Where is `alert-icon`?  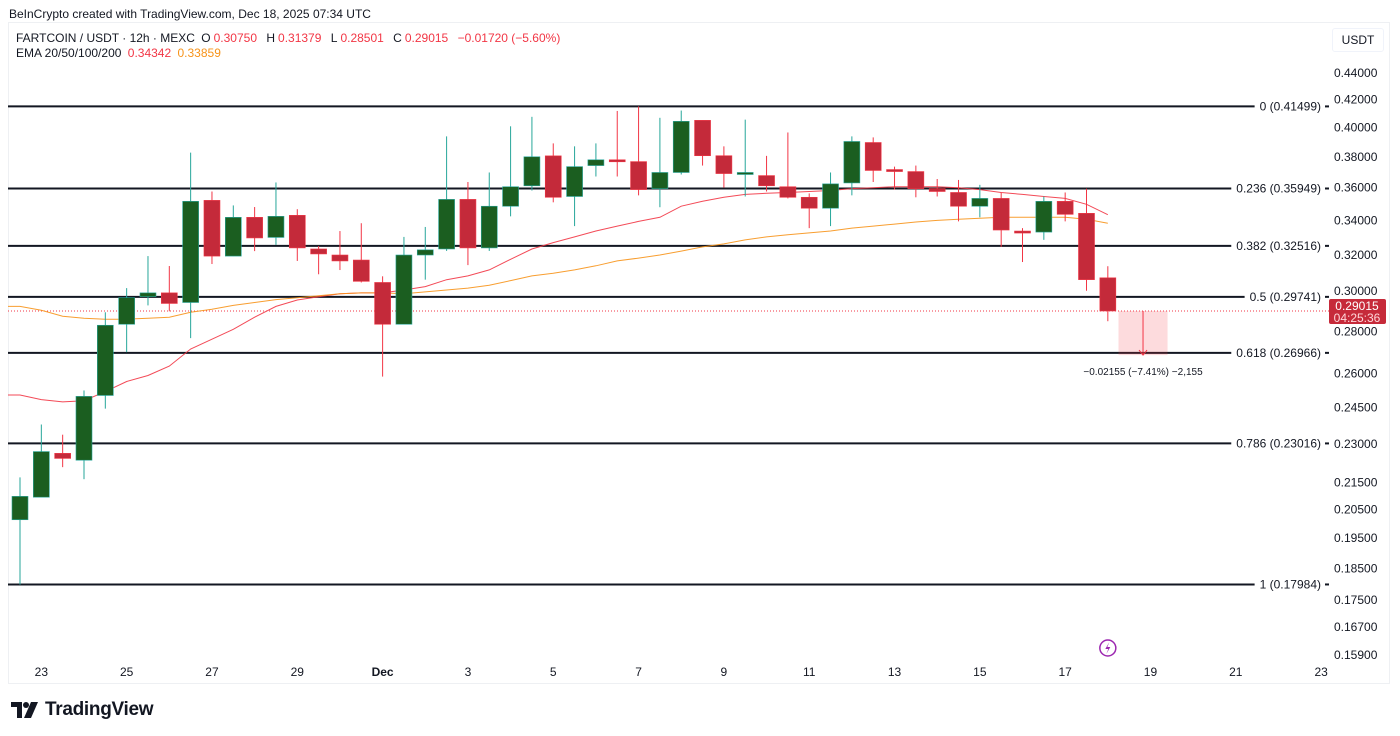
alert-icon is located at coordinates (1108, 648).